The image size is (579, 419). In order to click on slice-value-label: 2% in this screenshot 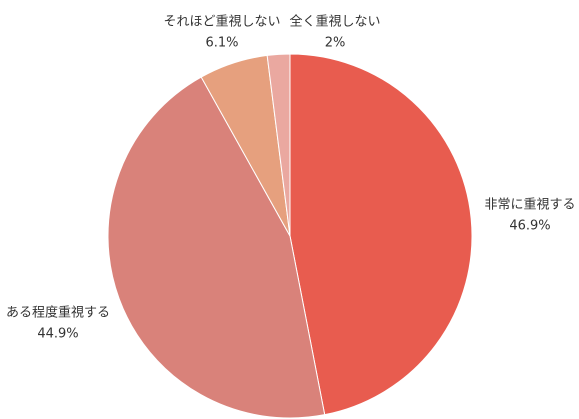, I will do `click(335, 43)`.